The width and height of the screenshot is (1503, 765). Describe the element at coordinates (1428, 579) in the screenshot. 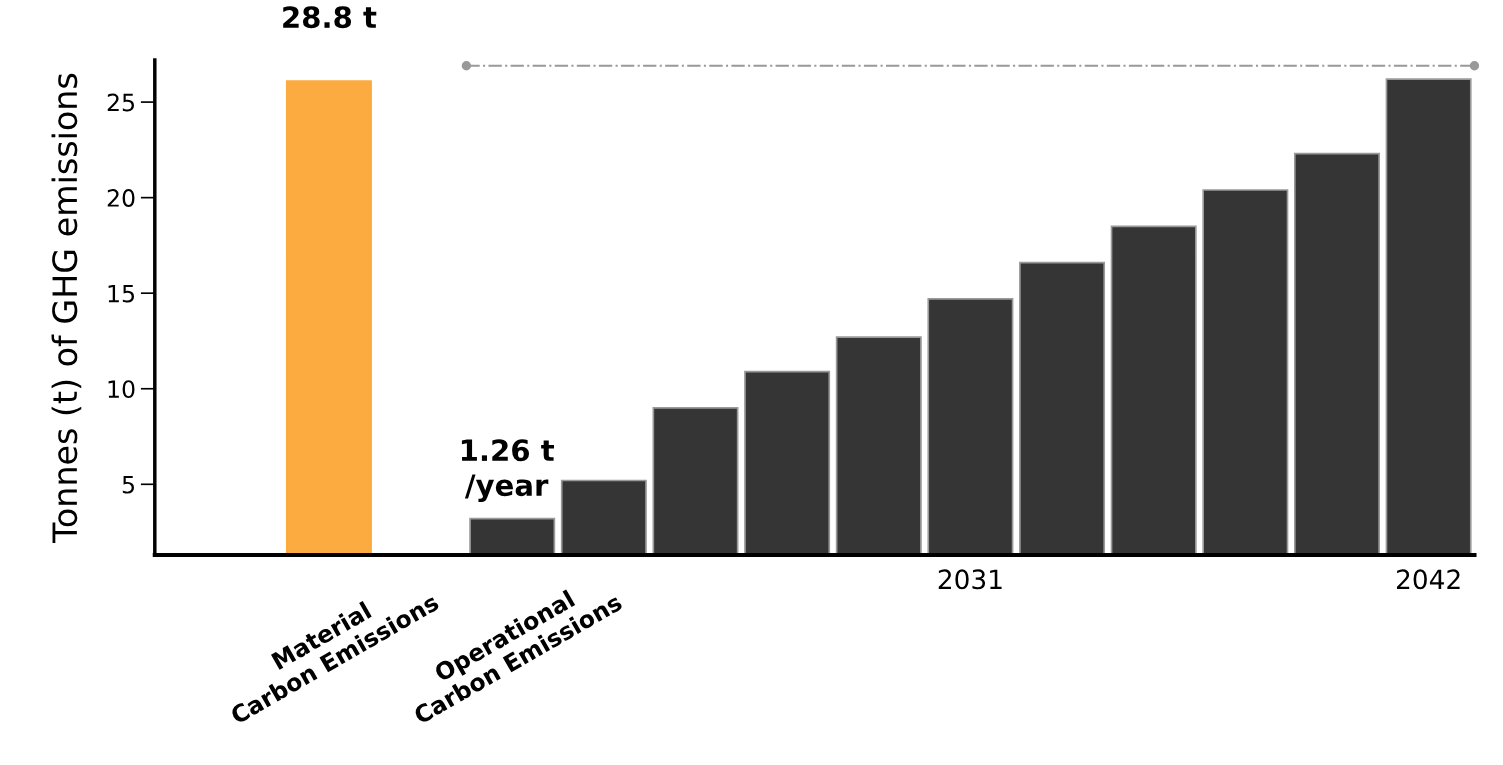

I see `x-tick-label: 2042` at that location.